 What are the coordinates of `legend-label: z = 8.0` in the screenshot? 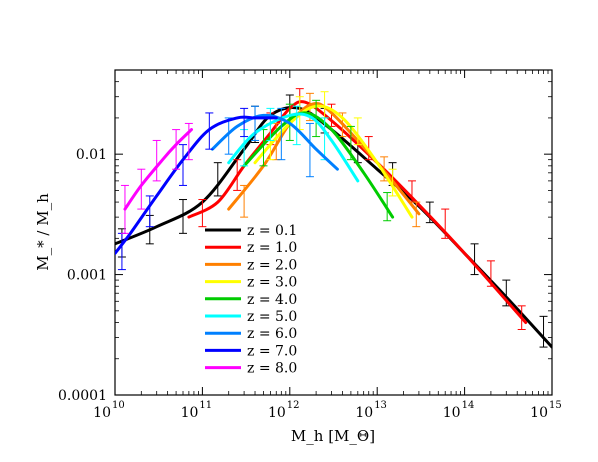 It's located at (272, 369).